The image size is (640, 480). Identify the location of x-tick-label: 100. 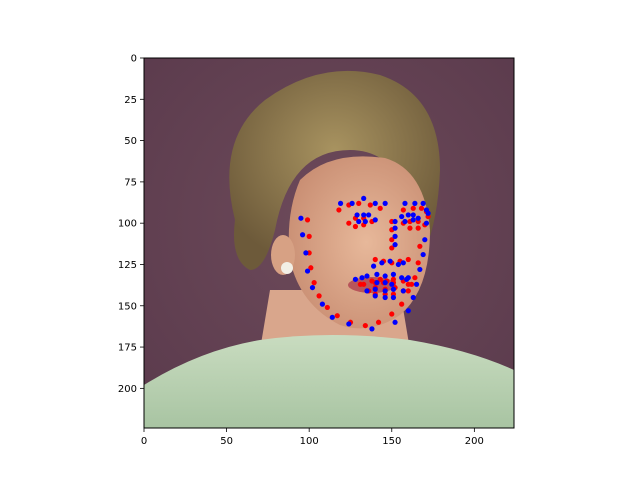
(309, 441).